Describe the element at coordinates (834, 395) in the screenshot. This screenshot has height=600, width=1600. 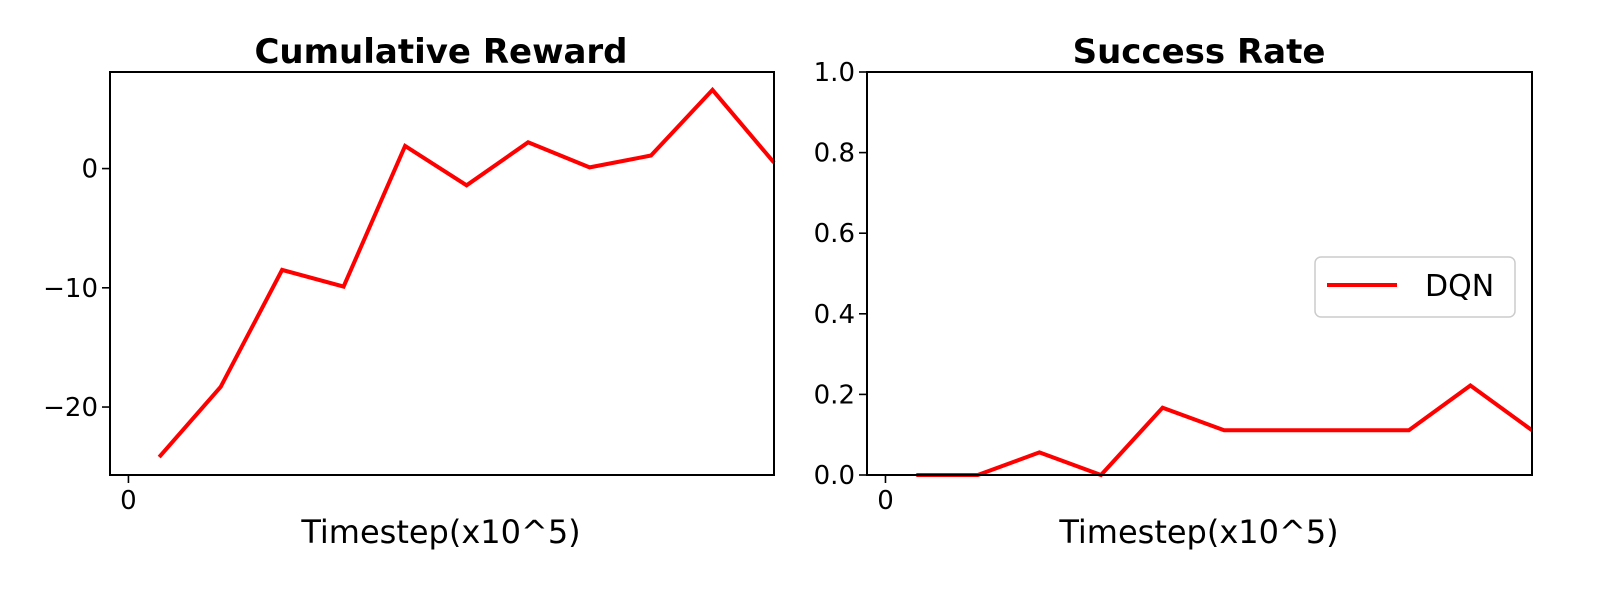
I see `y-tick-label: 0.2` at that location.